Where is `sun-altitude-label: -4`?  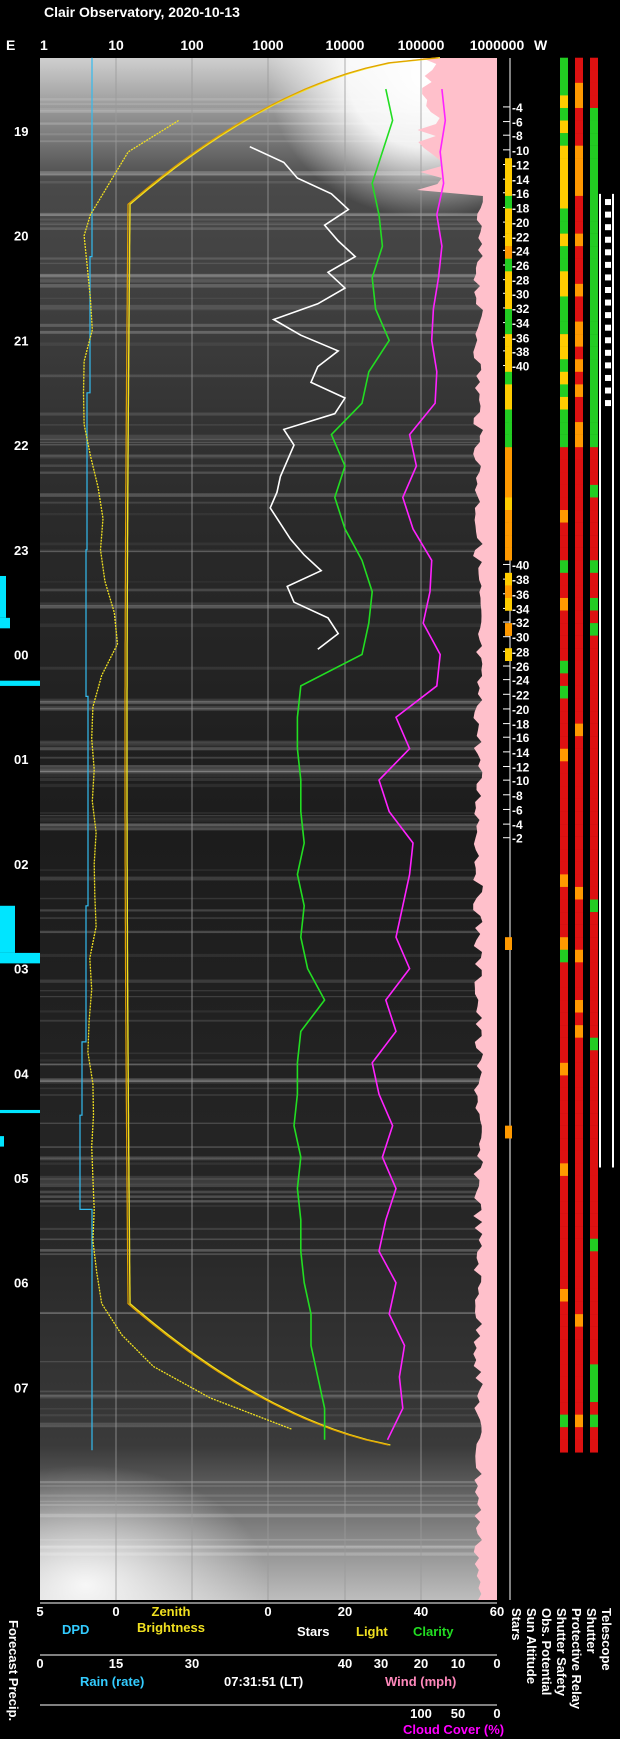
sun-altitude-label: -4 is located at coordinates (517, 108).